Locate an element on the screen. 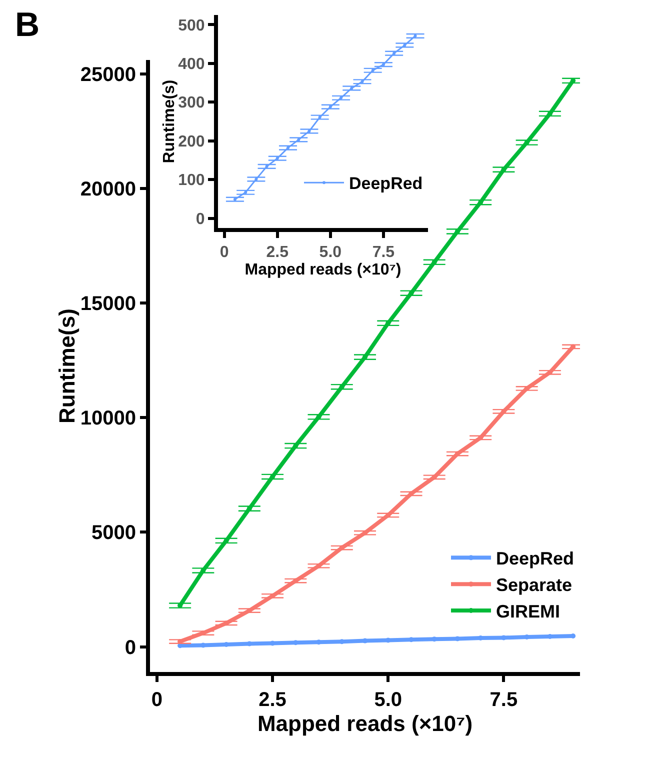 The image size is (670, 757). y-tick-label: 10000 is located at coordinates (108, 419).